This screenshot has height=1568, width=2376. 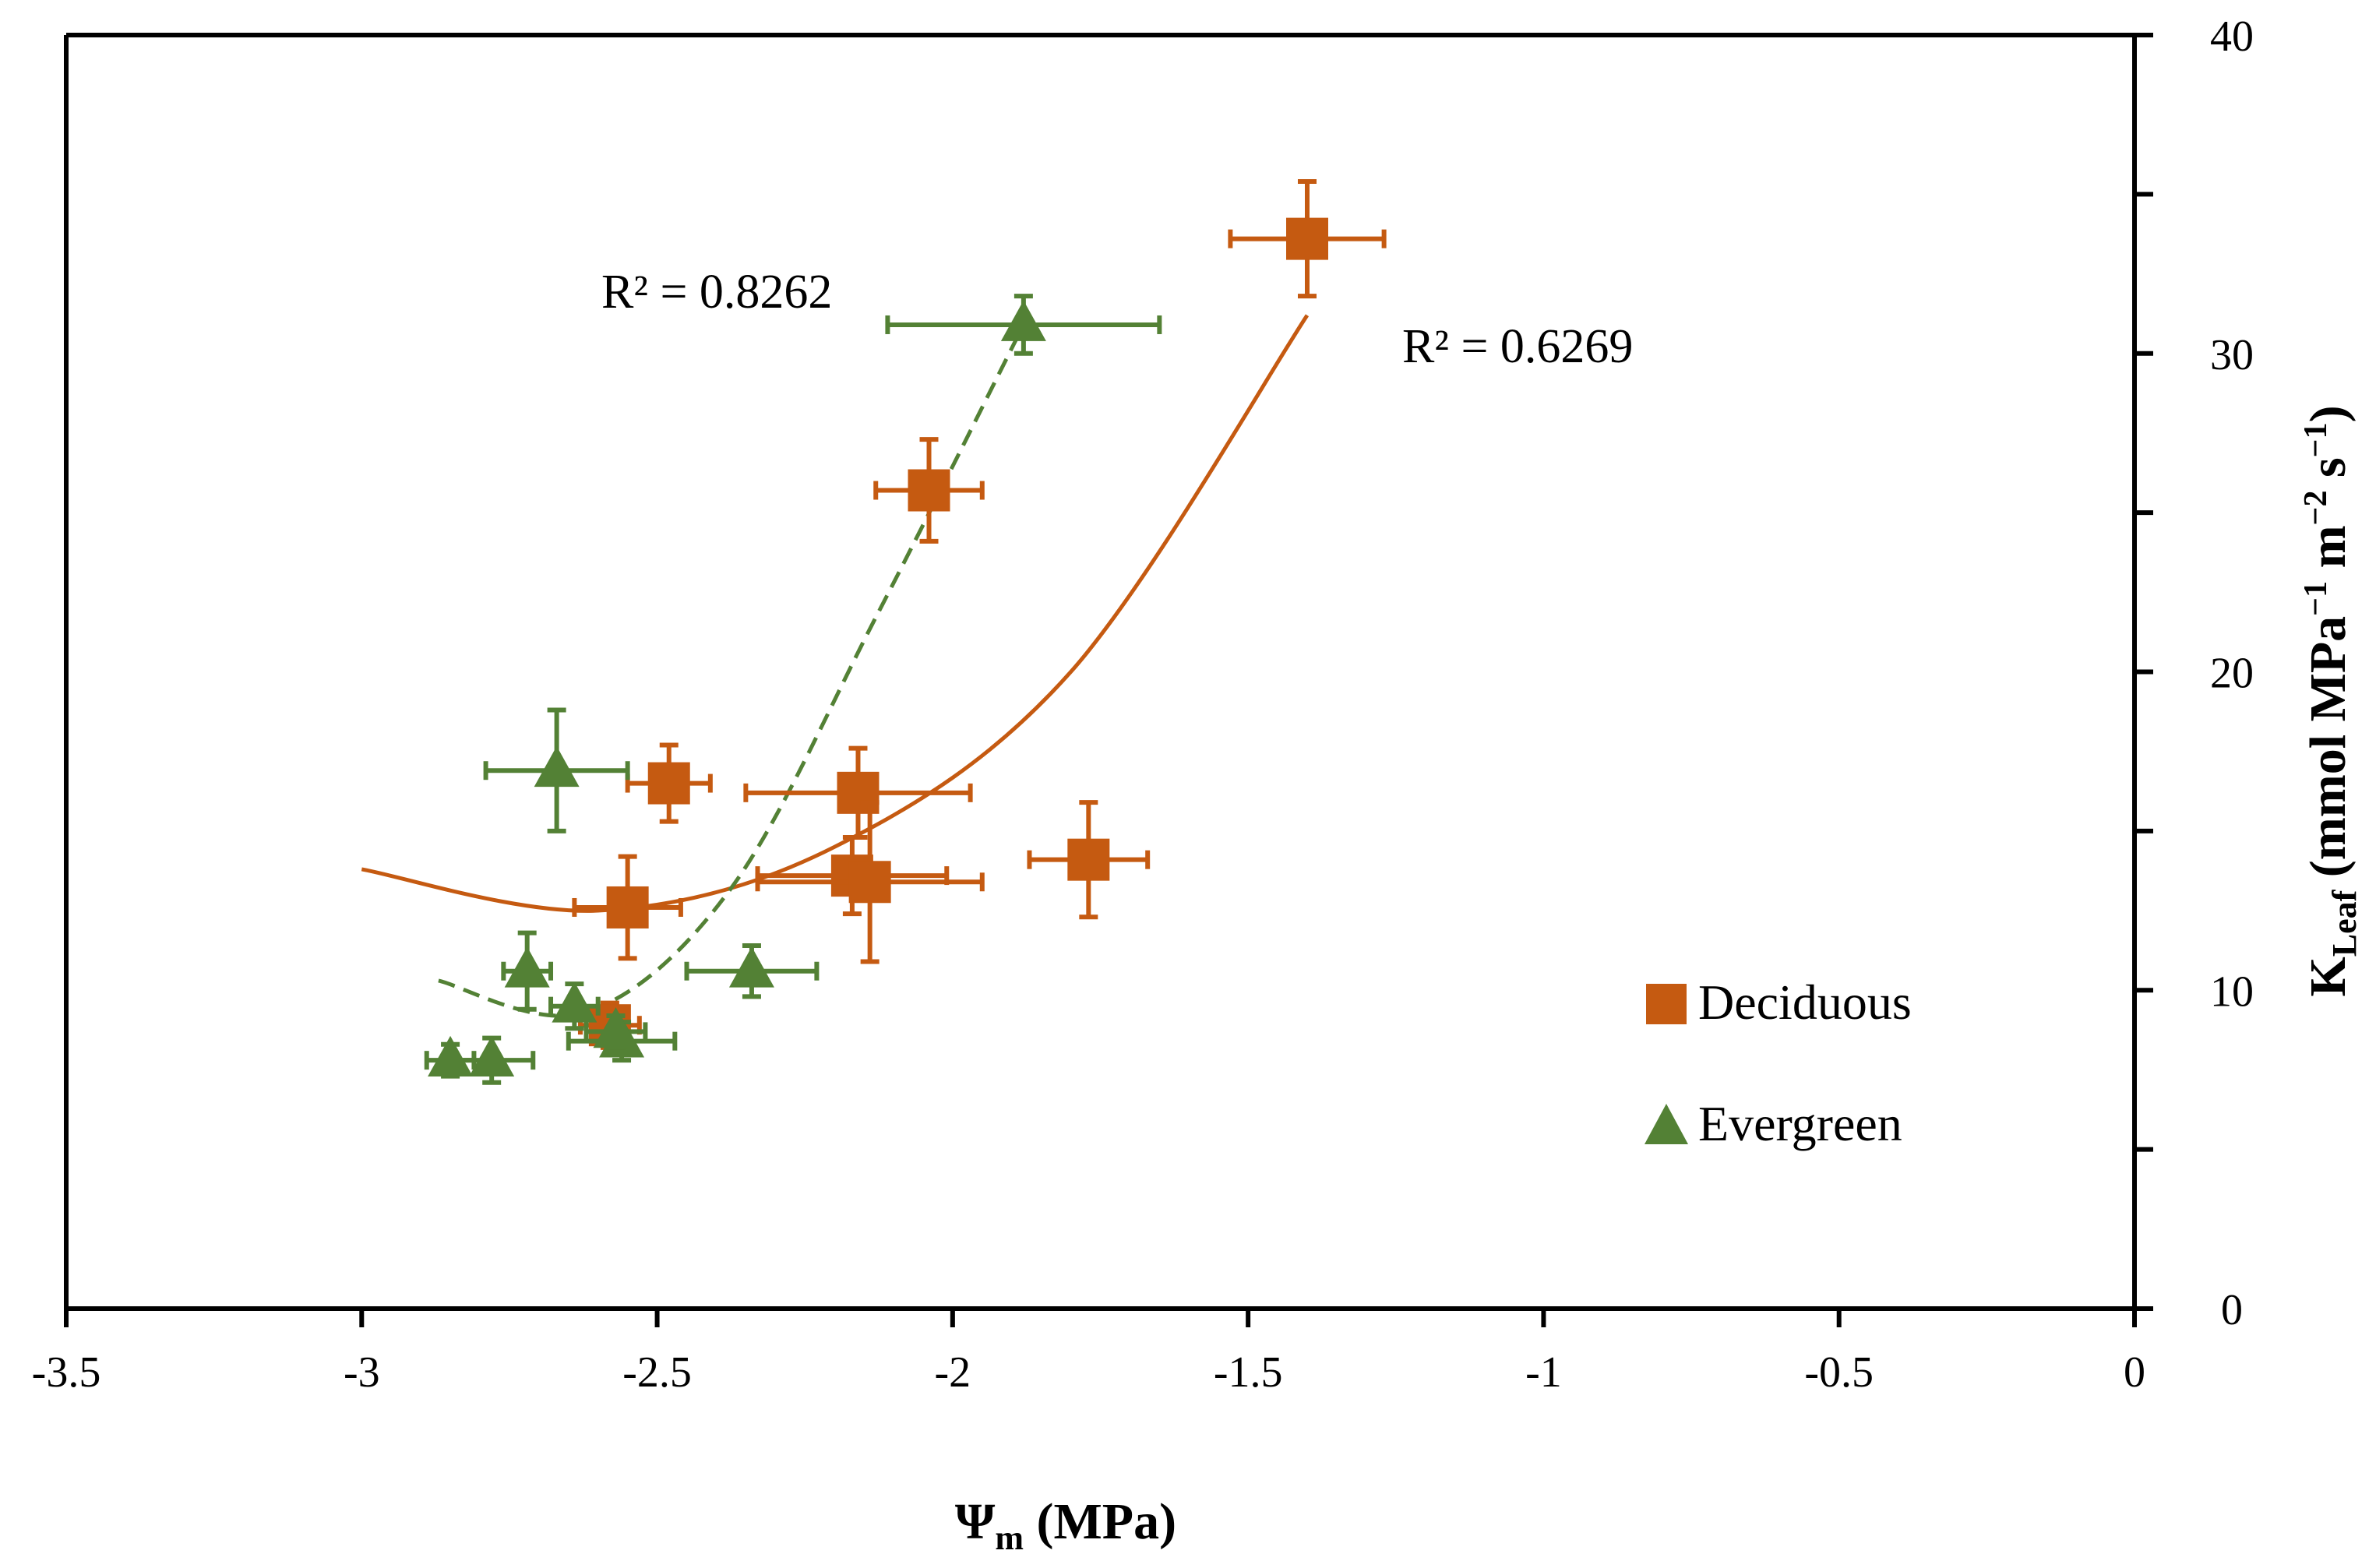 I want to click on x-tick-label: -1.5, so click(x=1249, y=1372).